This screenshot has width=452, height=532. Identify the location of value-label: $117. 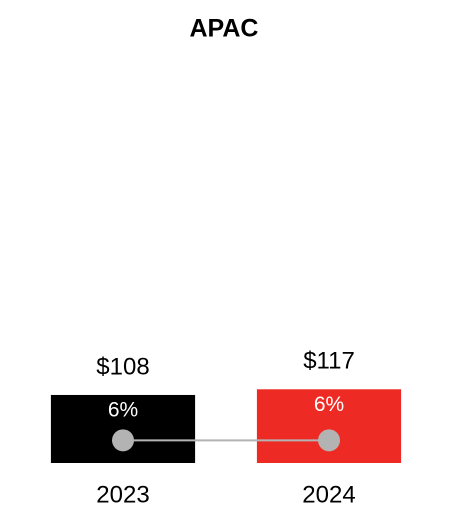
(329, 361).